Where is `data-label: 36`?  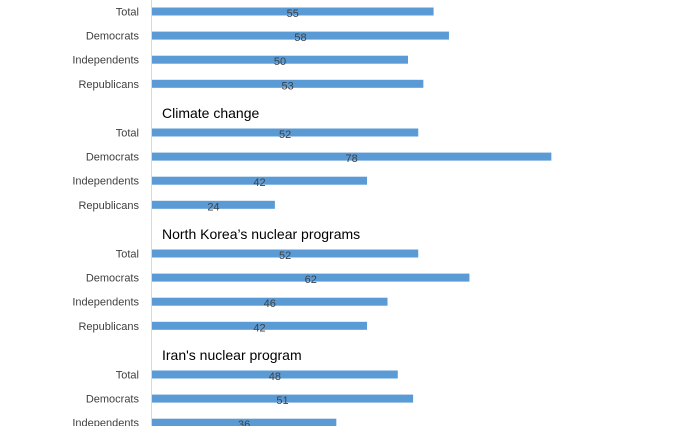
data-label: 36 is located at coordinates (244, 422).